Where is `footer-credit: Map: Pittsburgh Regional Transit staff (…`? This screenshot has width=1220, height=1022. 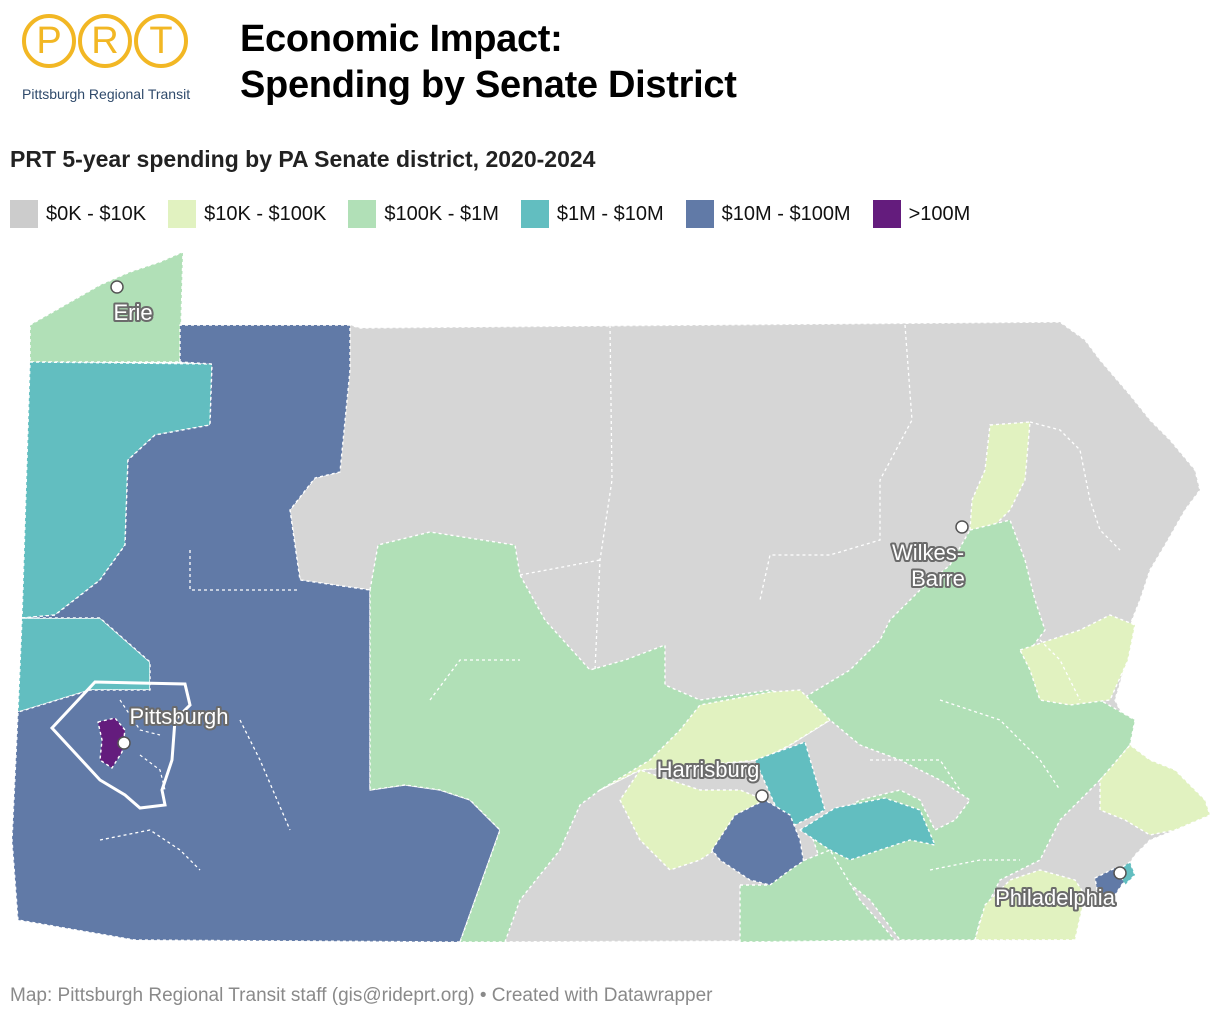
footer-credit: Map: Pittsburgh Regional Transit staff (… is located at coordinates (361, 995).